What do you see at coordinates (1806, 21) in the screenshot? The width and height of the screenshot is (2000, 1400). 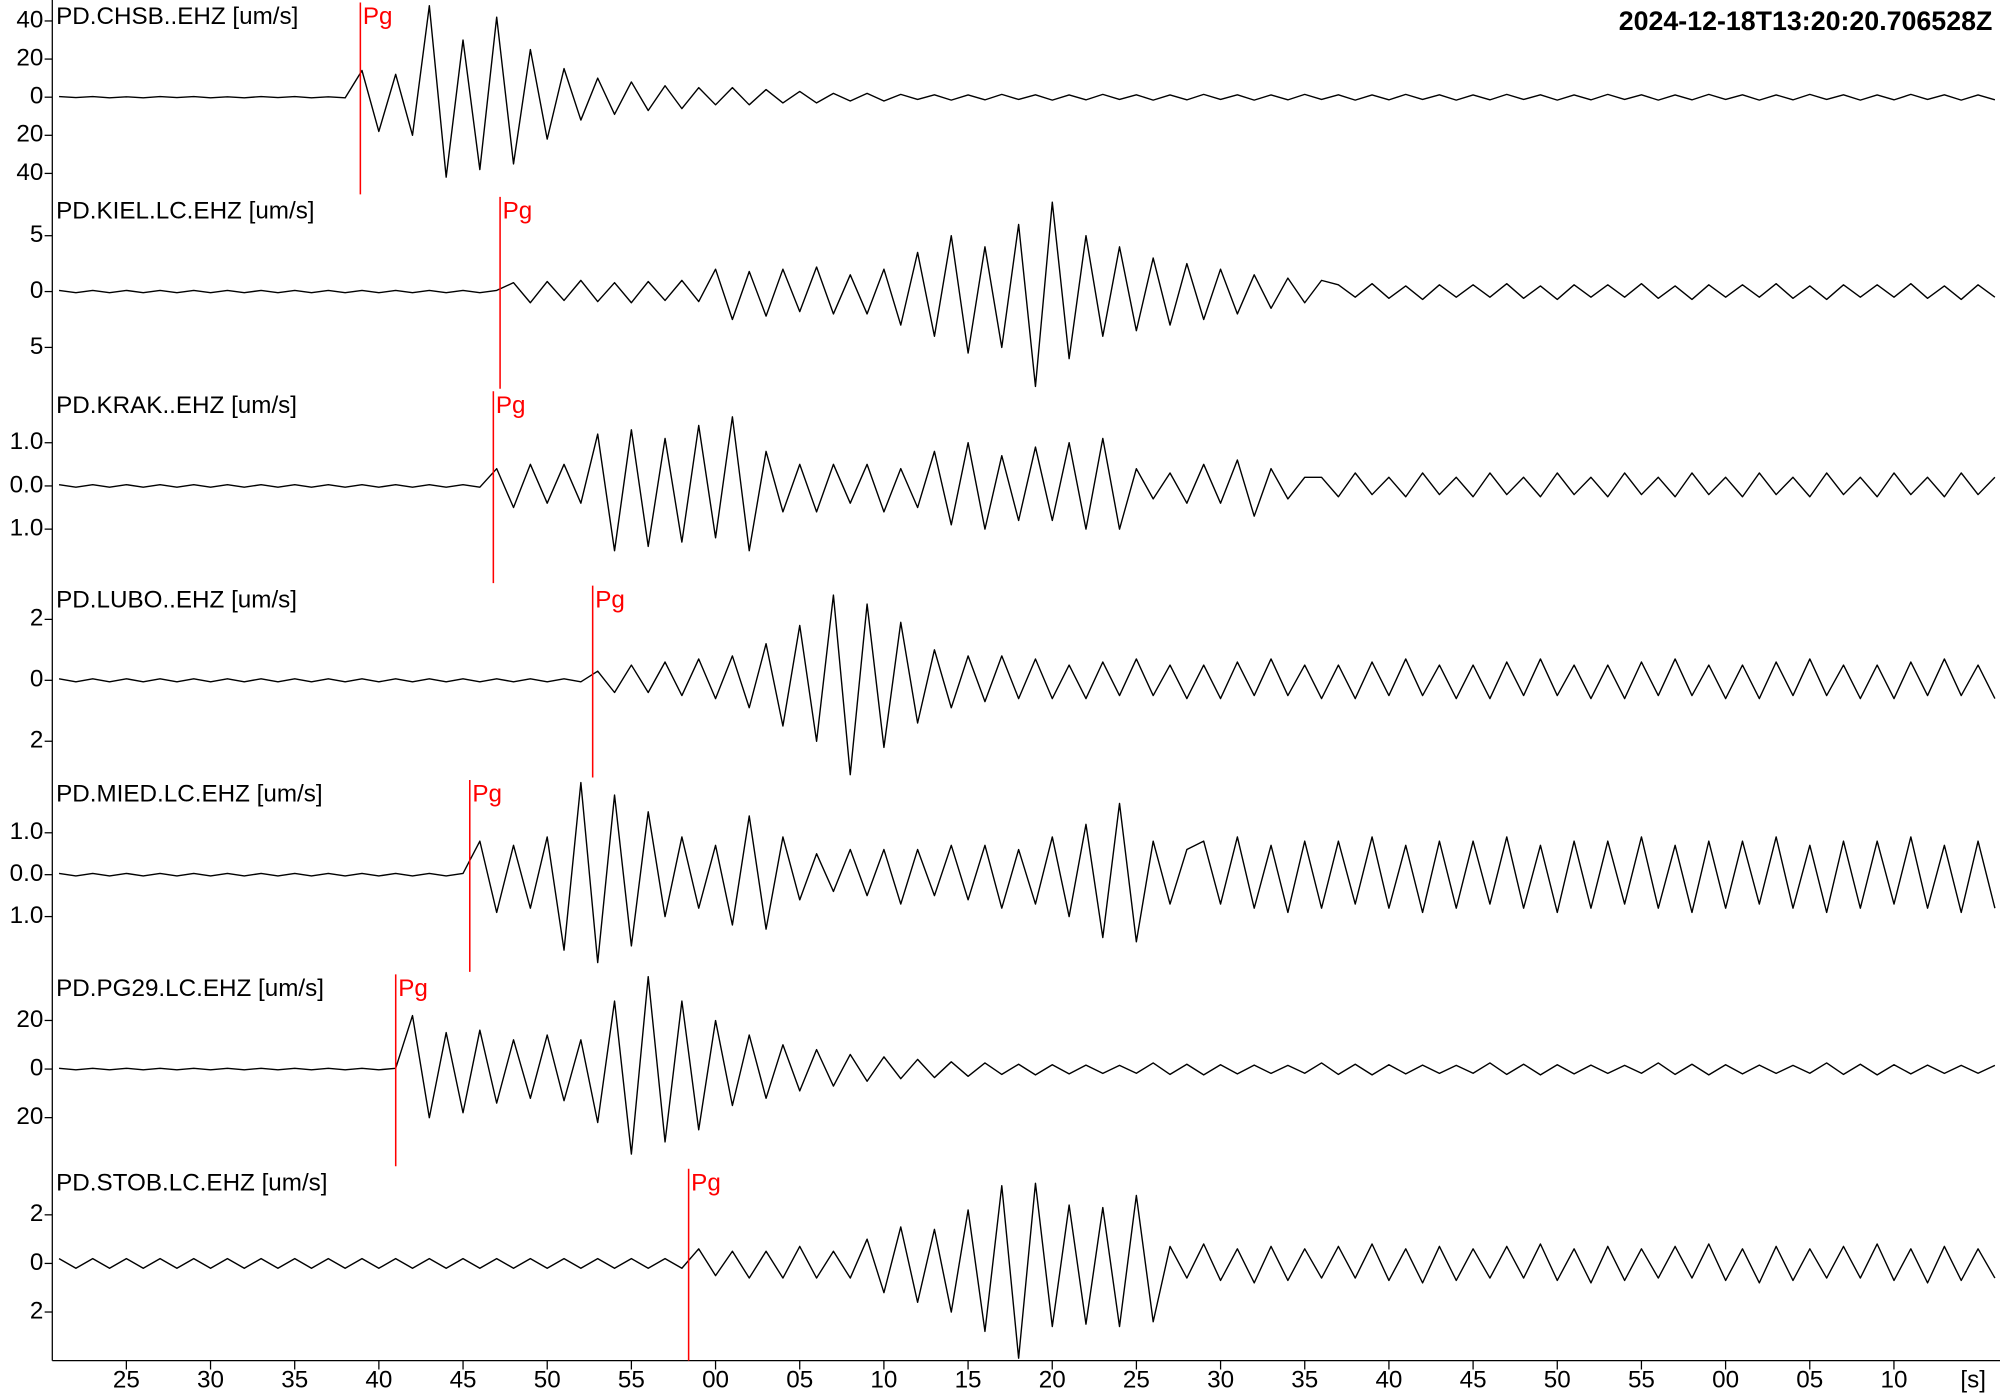 I see `timestamp: 2024-12-18T13:20:20.706528Z` at bounding box center [1806, 21].